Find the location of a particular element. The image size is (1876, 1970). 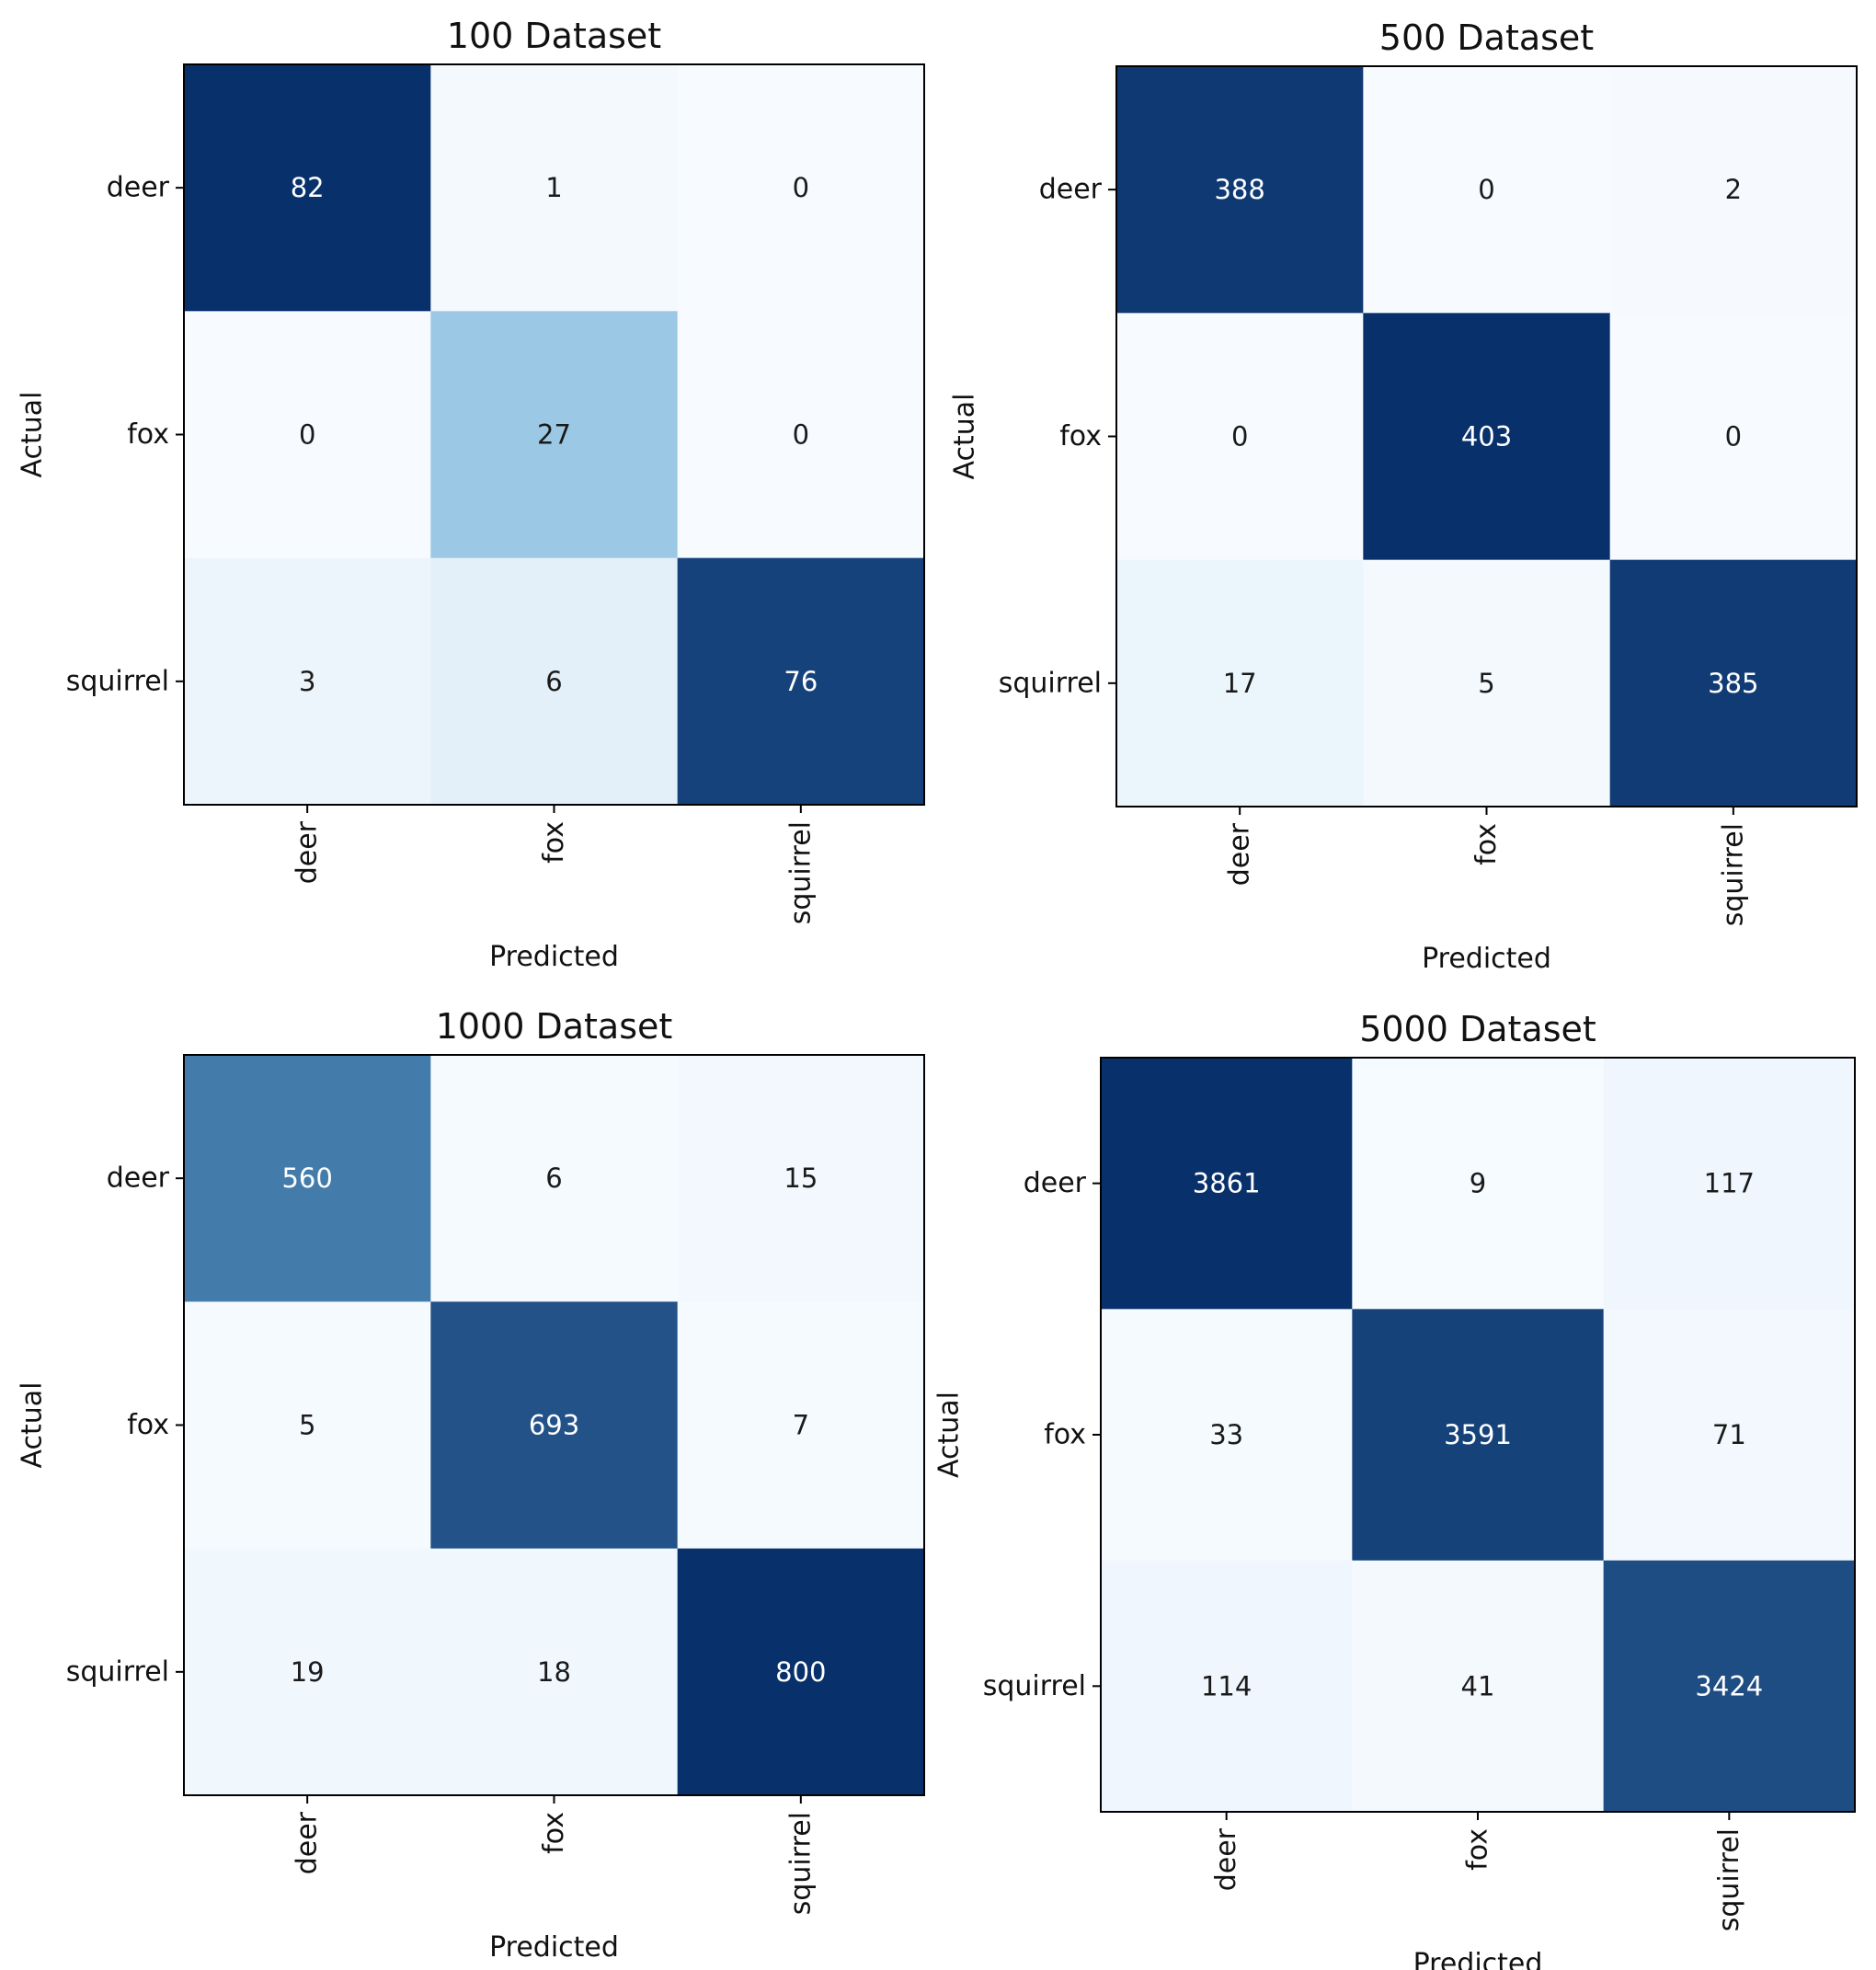

cell-value-label: 71 is located at coordinates (1729, 1434).